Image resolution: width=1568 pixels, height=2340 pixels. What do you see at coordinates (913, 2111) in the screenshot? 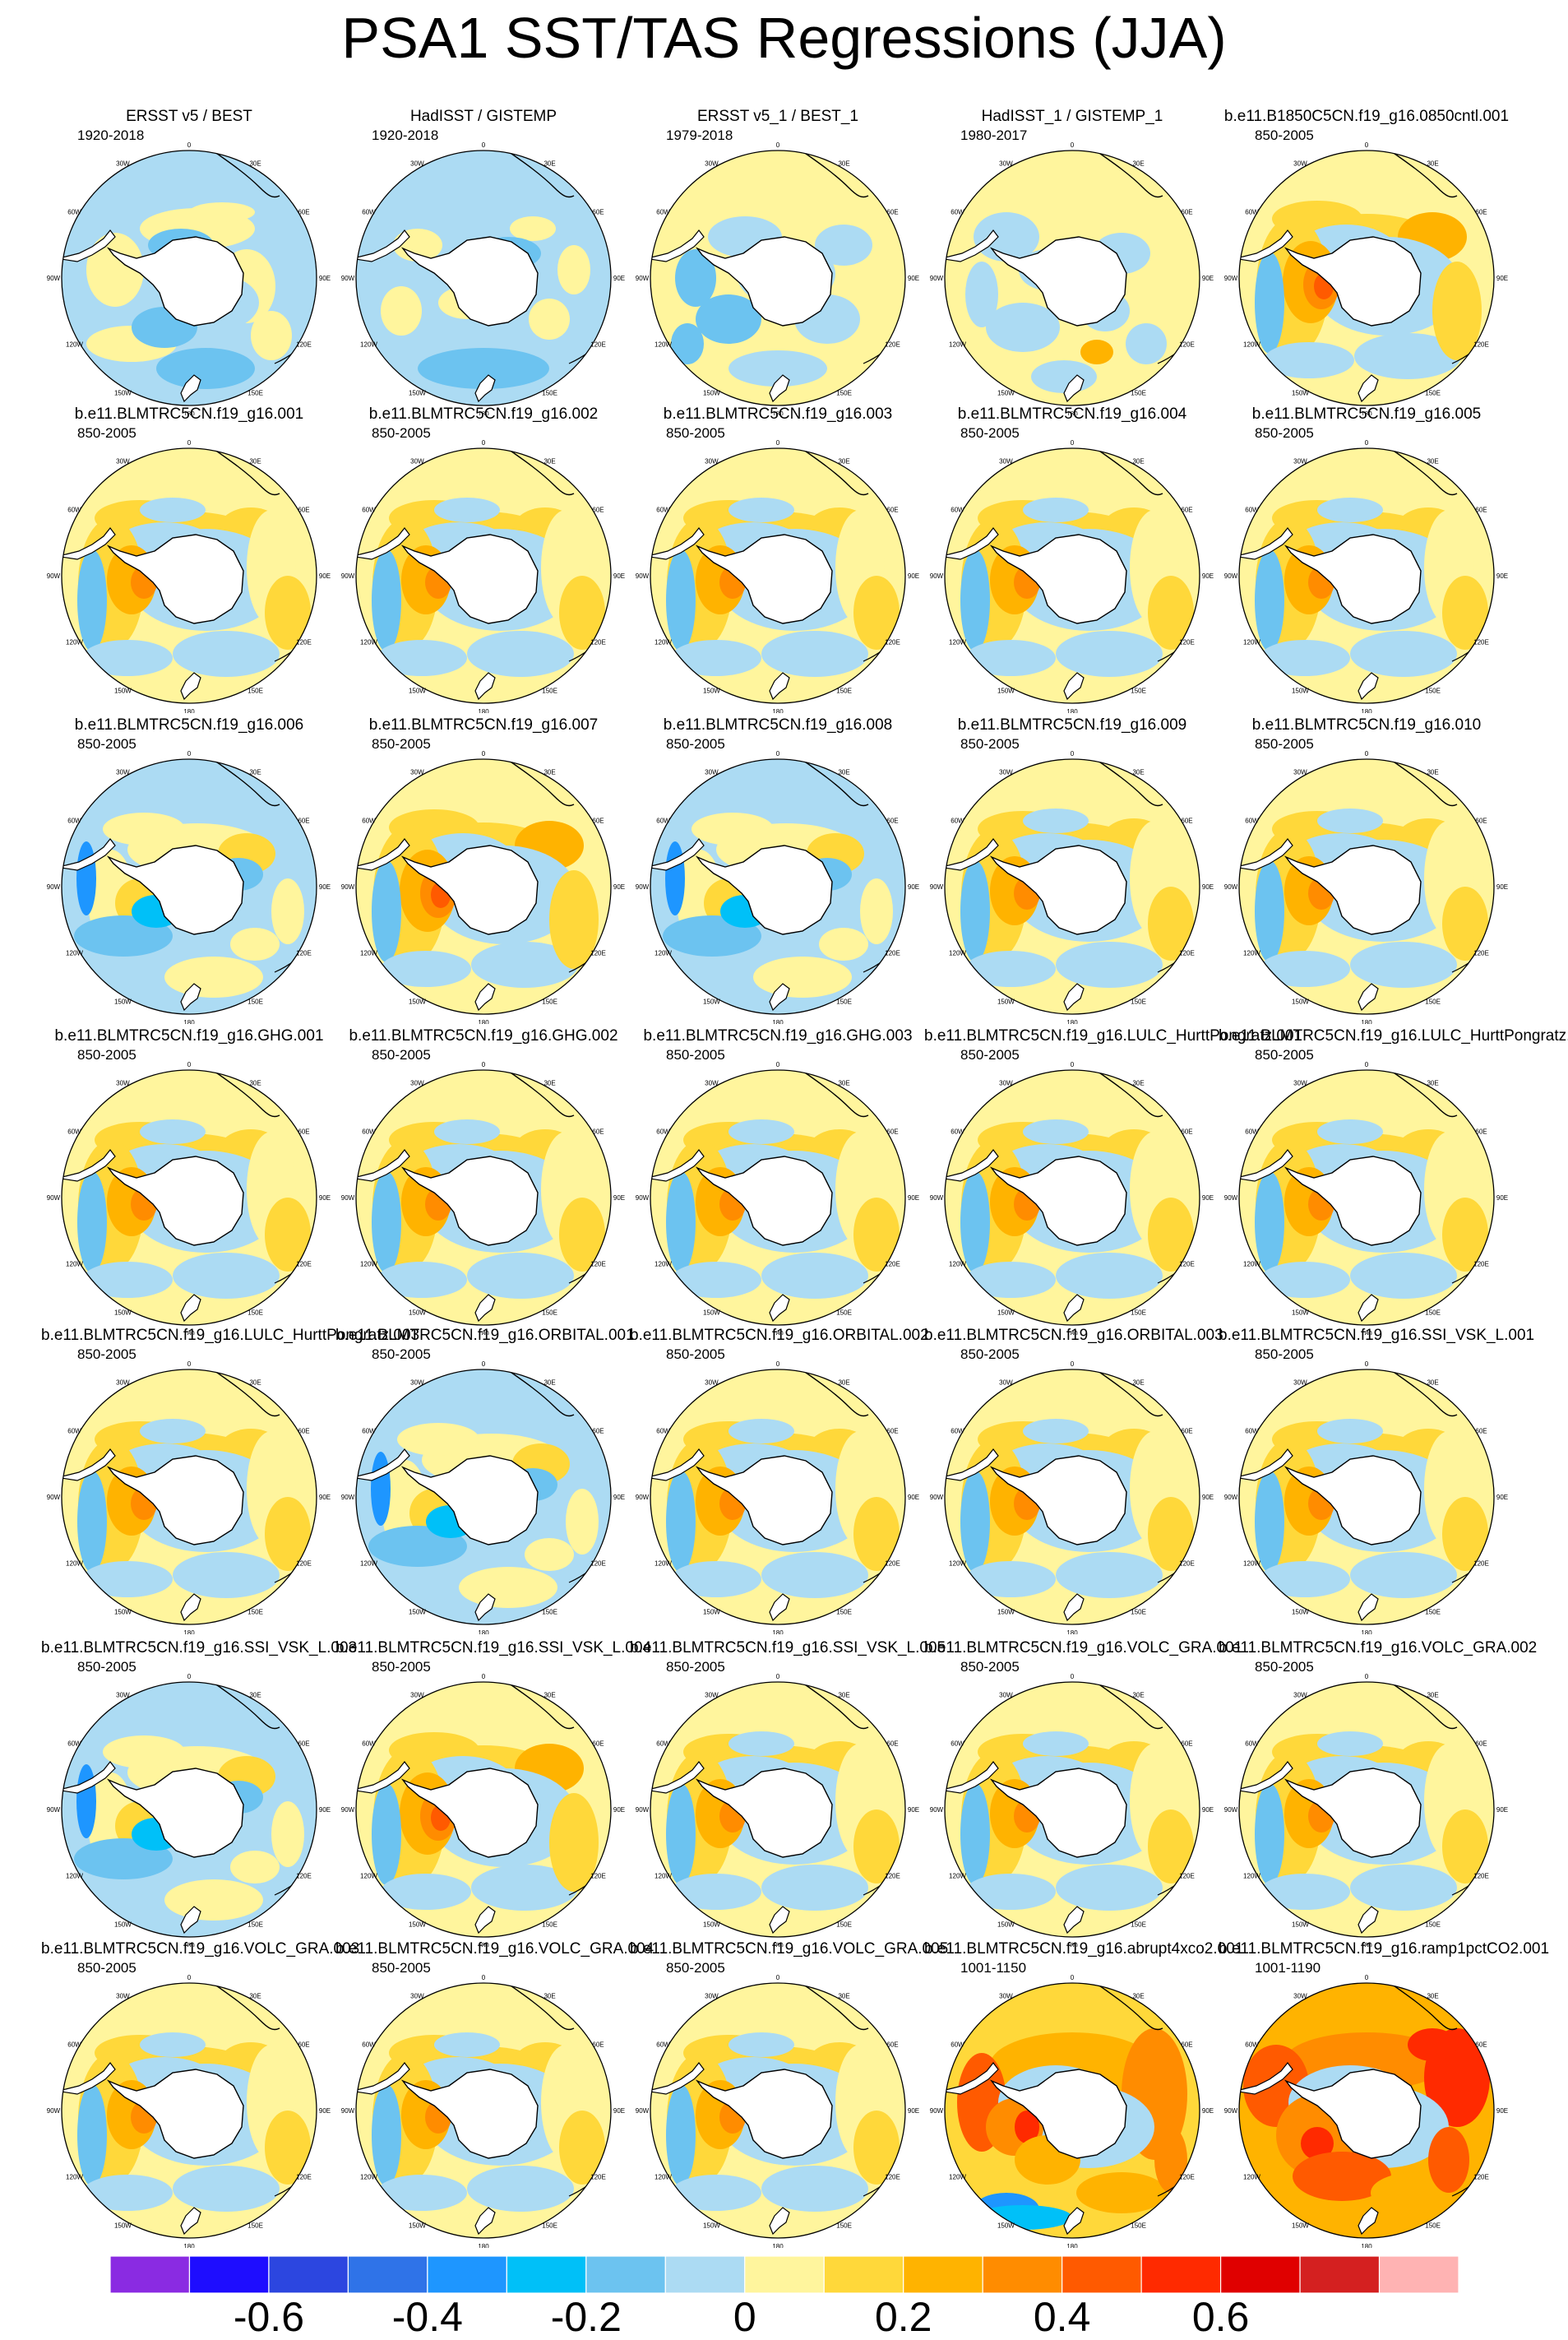
I see `longitude-label: 90E` at bounding box center [913, 2111].